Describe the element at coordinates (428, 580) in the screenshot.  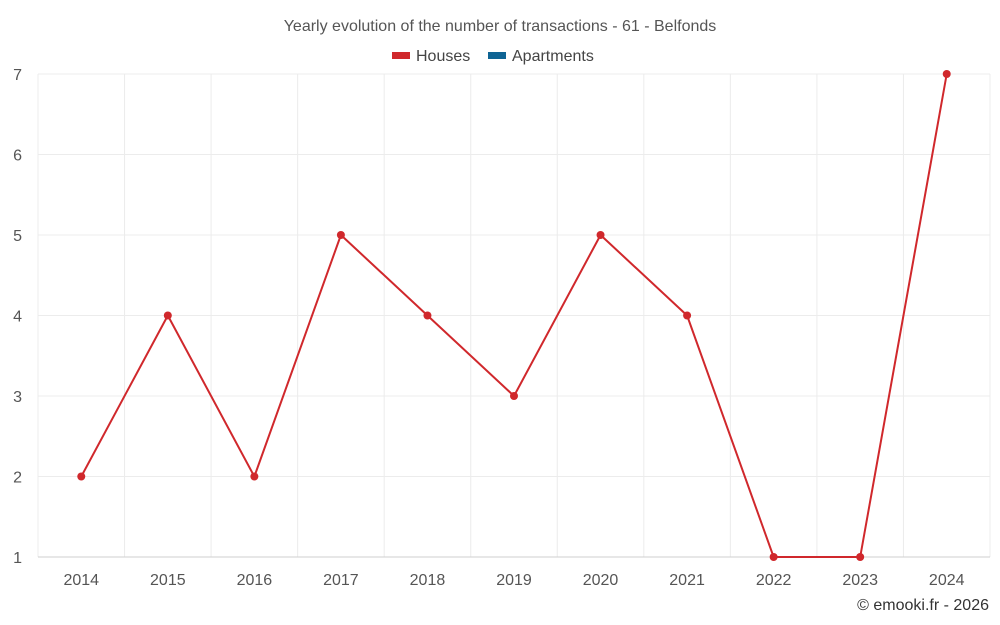
I see `x-tick-label: 2018` at that location.